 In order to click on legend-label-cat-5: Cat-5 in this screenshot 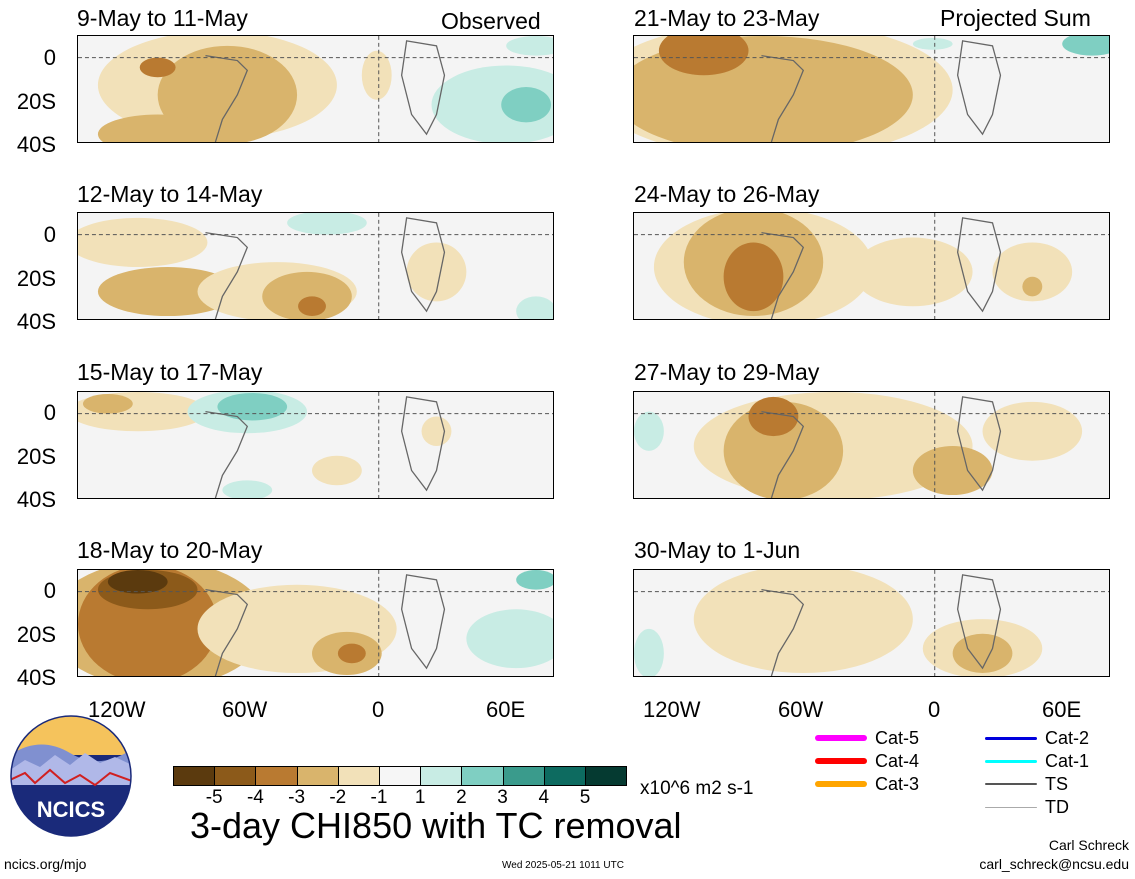, I will do `click(897, 738)`.